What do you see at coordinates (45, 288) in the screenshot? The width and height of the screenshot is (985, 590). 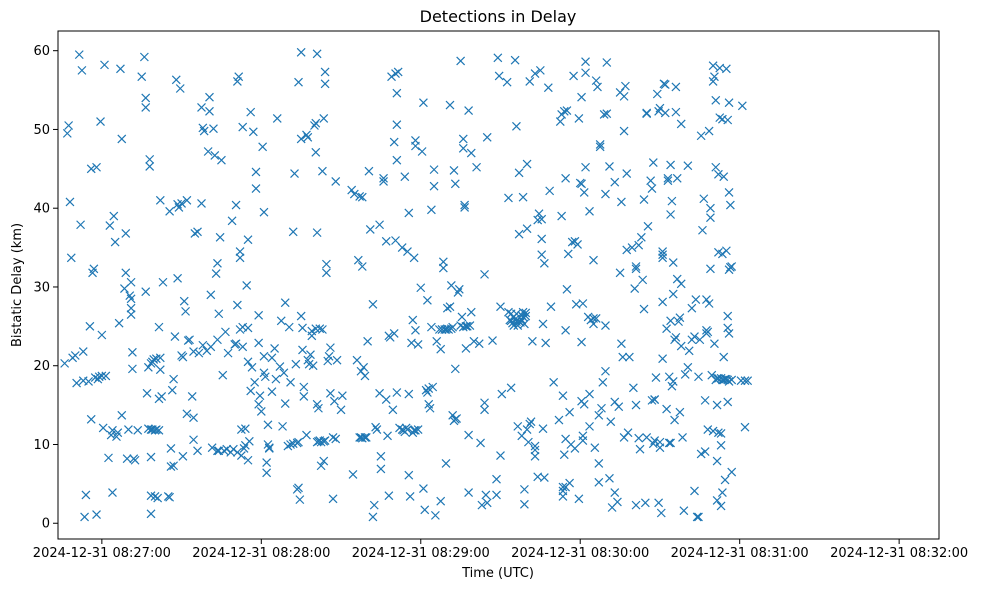 I see `y-axis: 0 10 20 30 40 50 60` at bounding box center [45, 288].